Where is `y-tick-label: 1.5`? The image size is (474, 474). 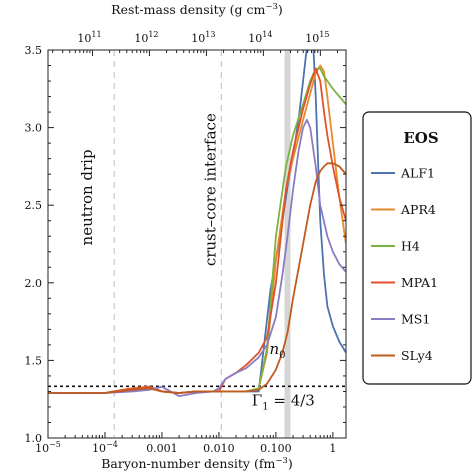 y-tick-label: 1.5 is located at coordinates (34, 360).